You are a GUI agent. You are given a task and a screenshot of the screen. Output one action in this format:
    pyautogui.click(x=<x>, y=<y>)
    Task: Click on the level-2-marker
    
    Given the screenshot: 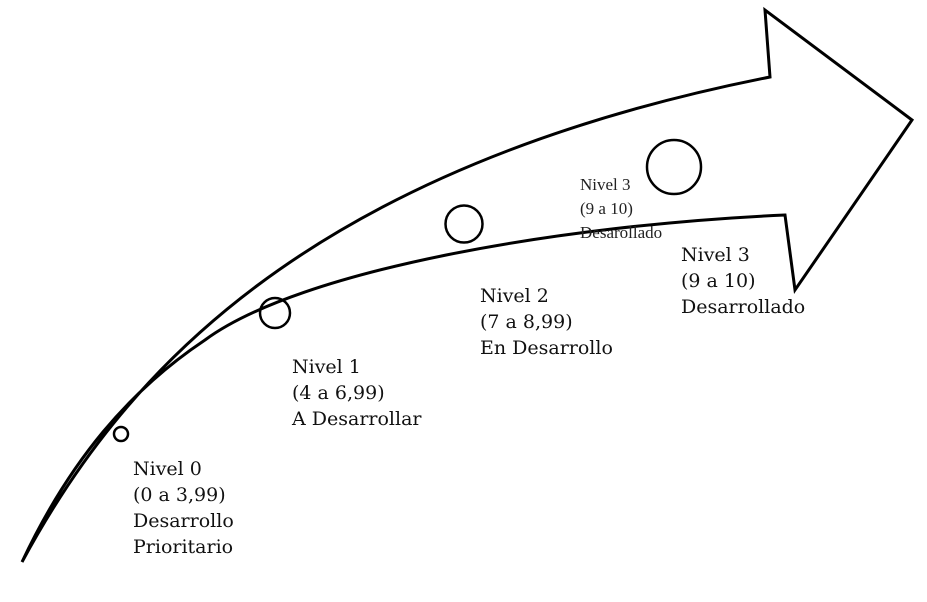 What is the action you would take?
    pyautogui.click(x=464, y=224)
    